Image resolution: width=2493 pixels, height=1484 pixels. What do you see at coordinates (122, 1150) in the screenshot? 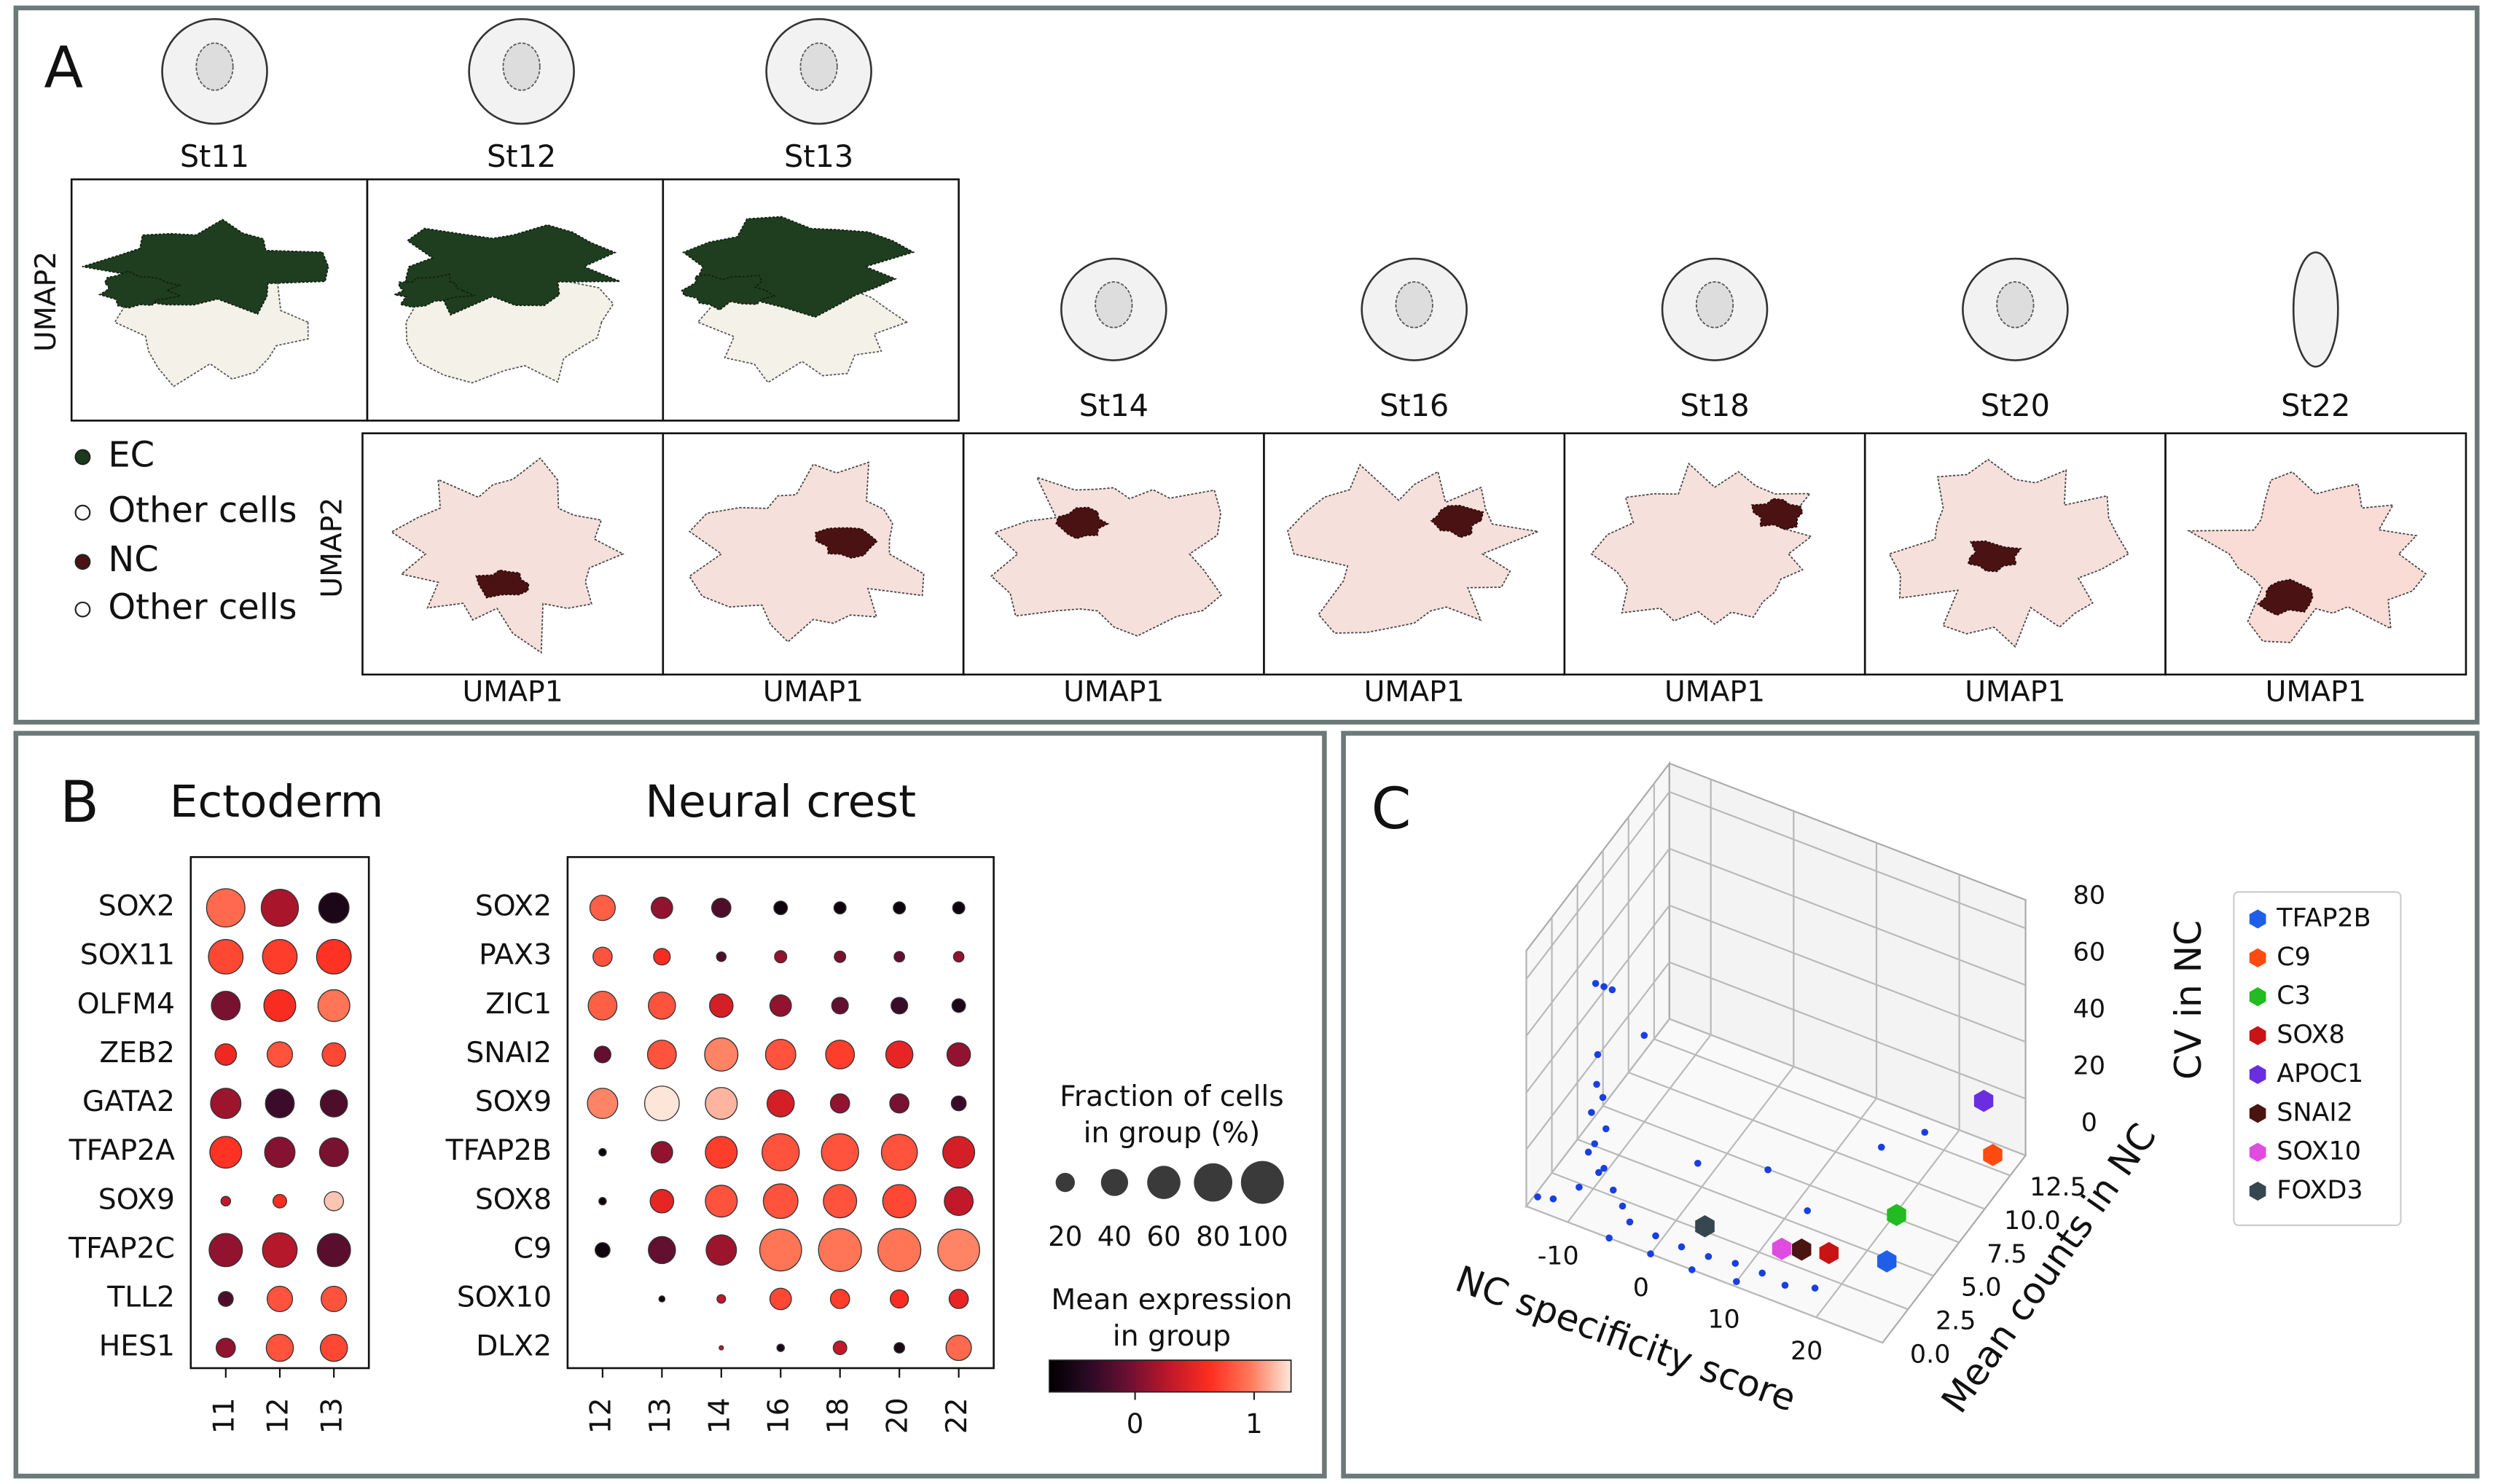
I see `gene-label: TFAP2A` at bounding box center [122, 1150].